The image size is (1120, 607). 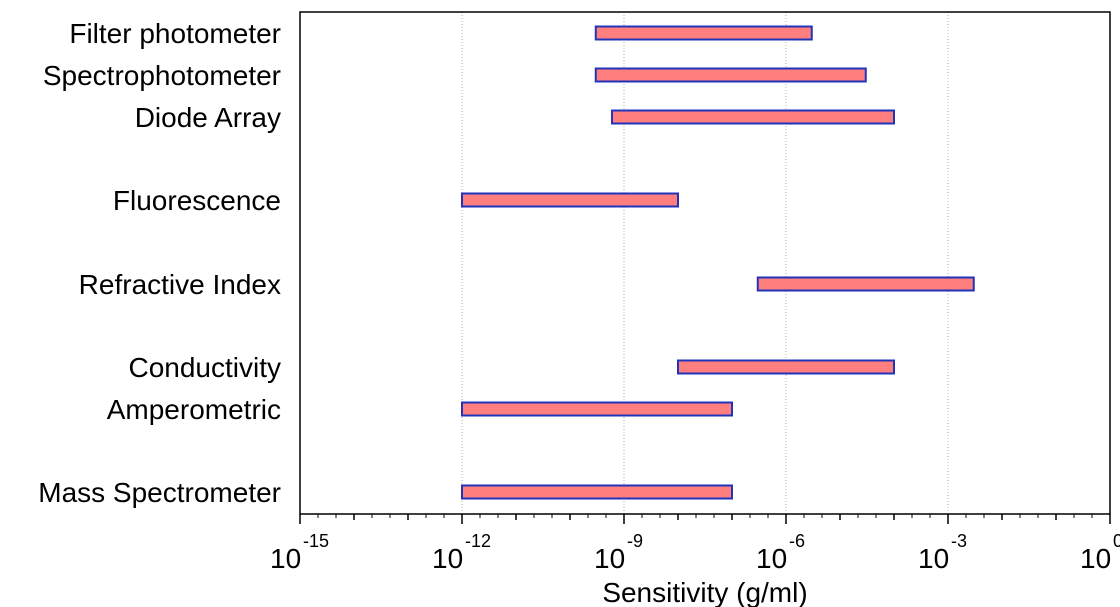 What do you see at coordinates (197, 200) in the screenshot?
I see `category-label: Fluorescence` at bounding box center [197, 200].